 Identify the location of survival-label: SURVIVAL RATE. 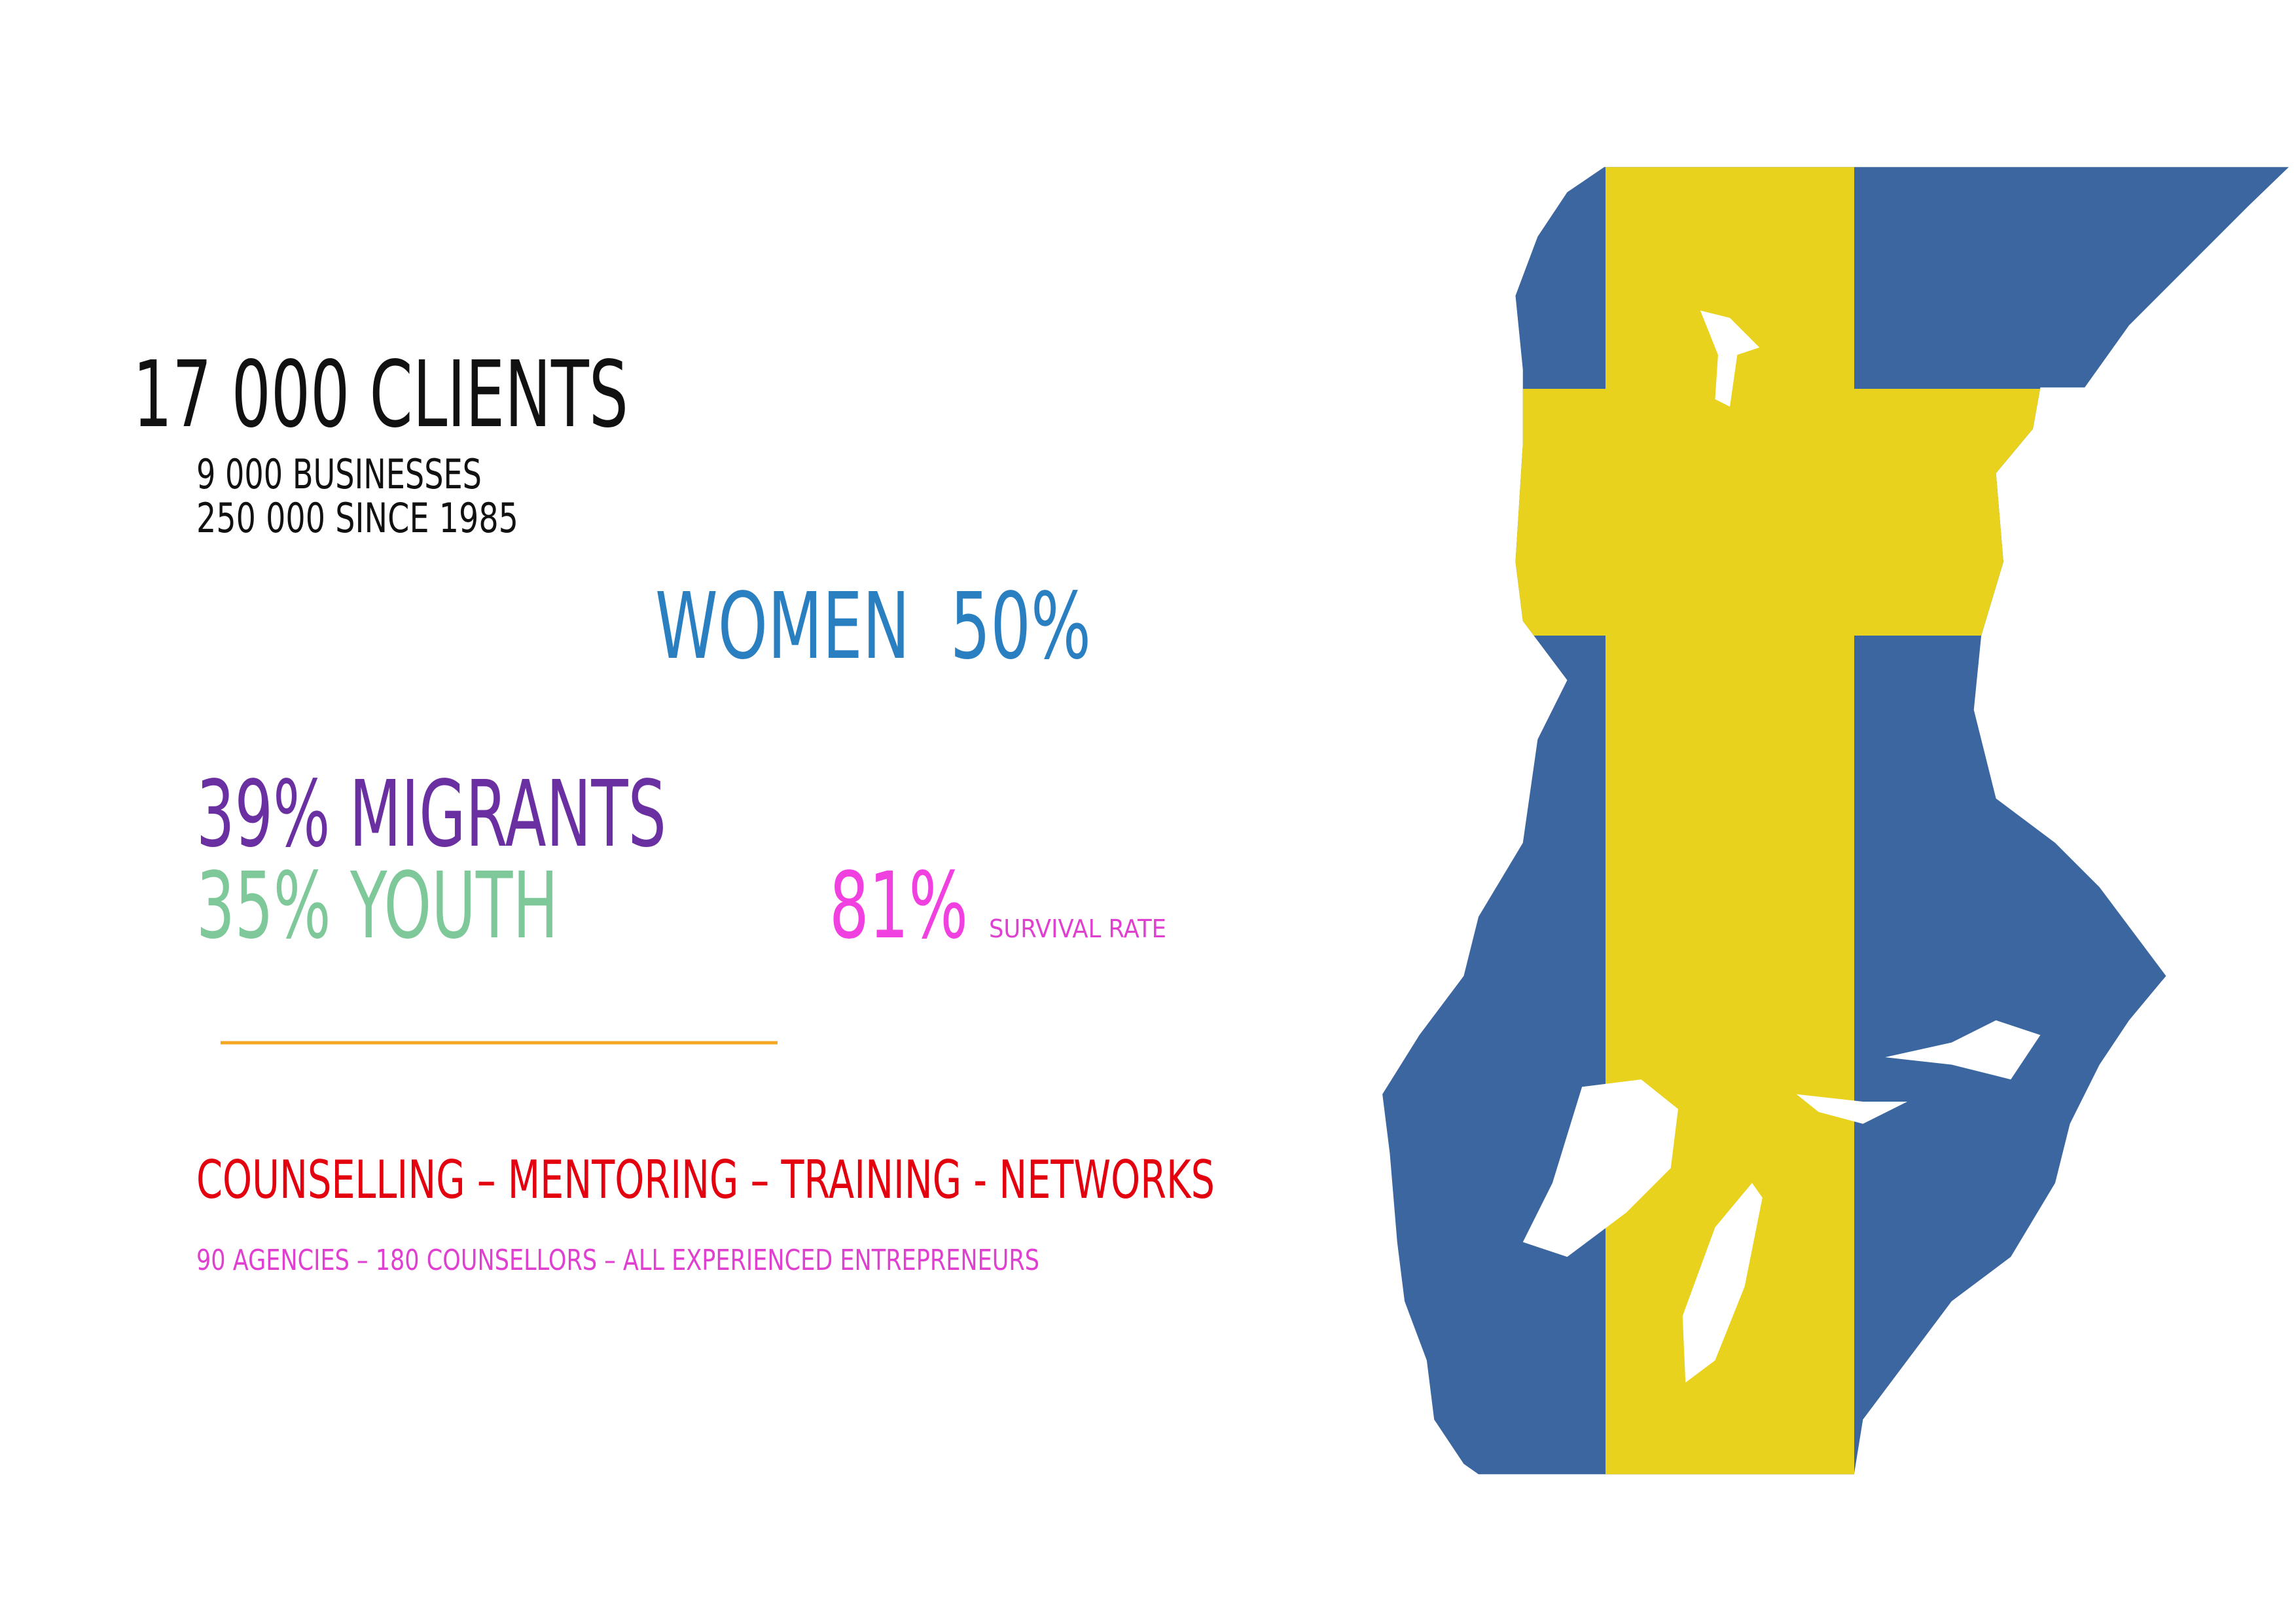
(1077, 928).